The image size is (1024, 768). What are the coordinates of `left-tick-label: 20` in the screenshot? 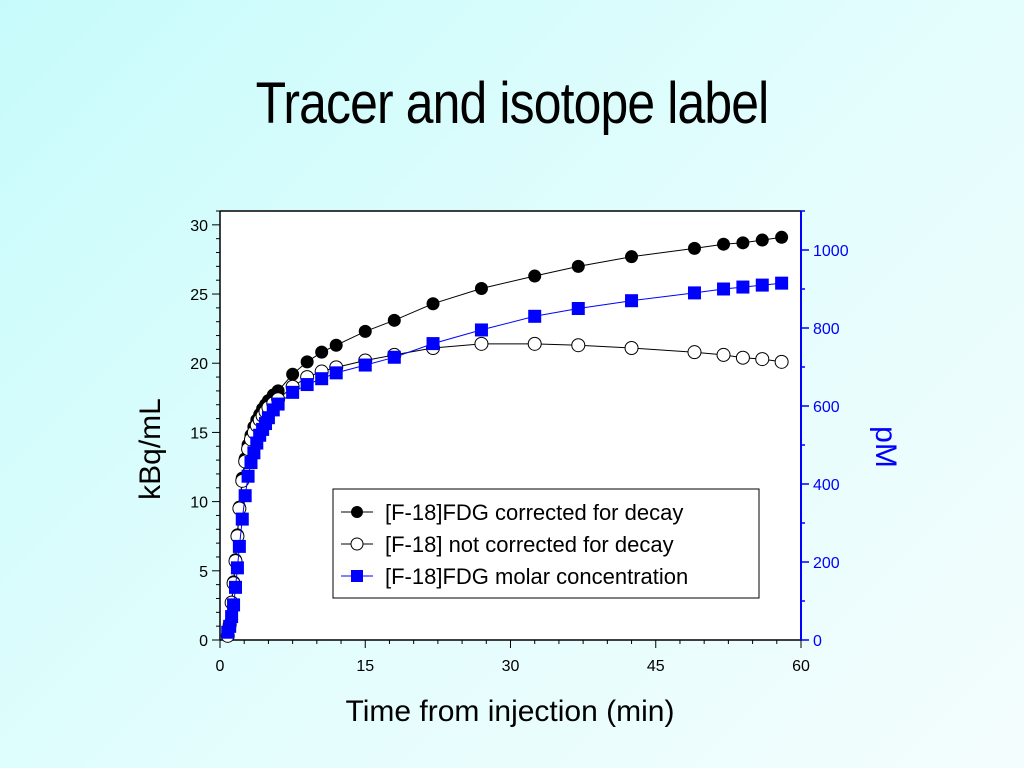 It's located at (199, 364).